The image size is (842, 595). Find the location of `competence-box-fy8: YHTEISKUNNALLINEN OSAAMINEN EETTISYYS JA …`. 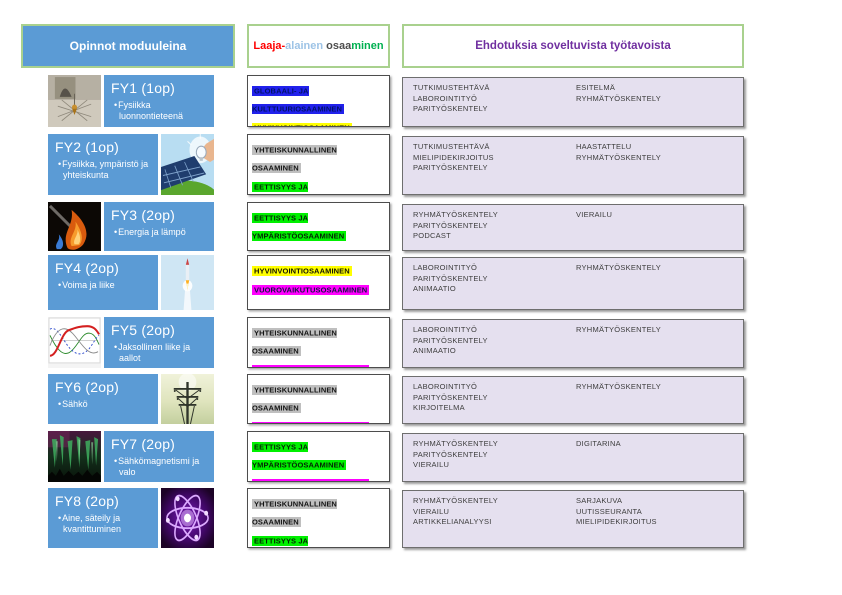

competence-box-fy8: YHTEISKUNNALLINEN OSAAMINEN EETTISYYS JA … is located at coordinates (318, 518).